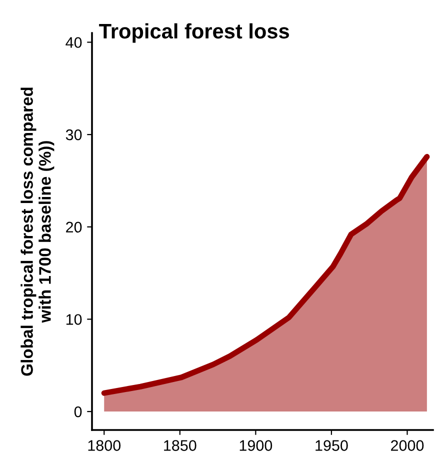  What do you see at coordinates (74, 134) in the screenshot?
I see `y-tick-label: 30` at bounding box center [74, 134].